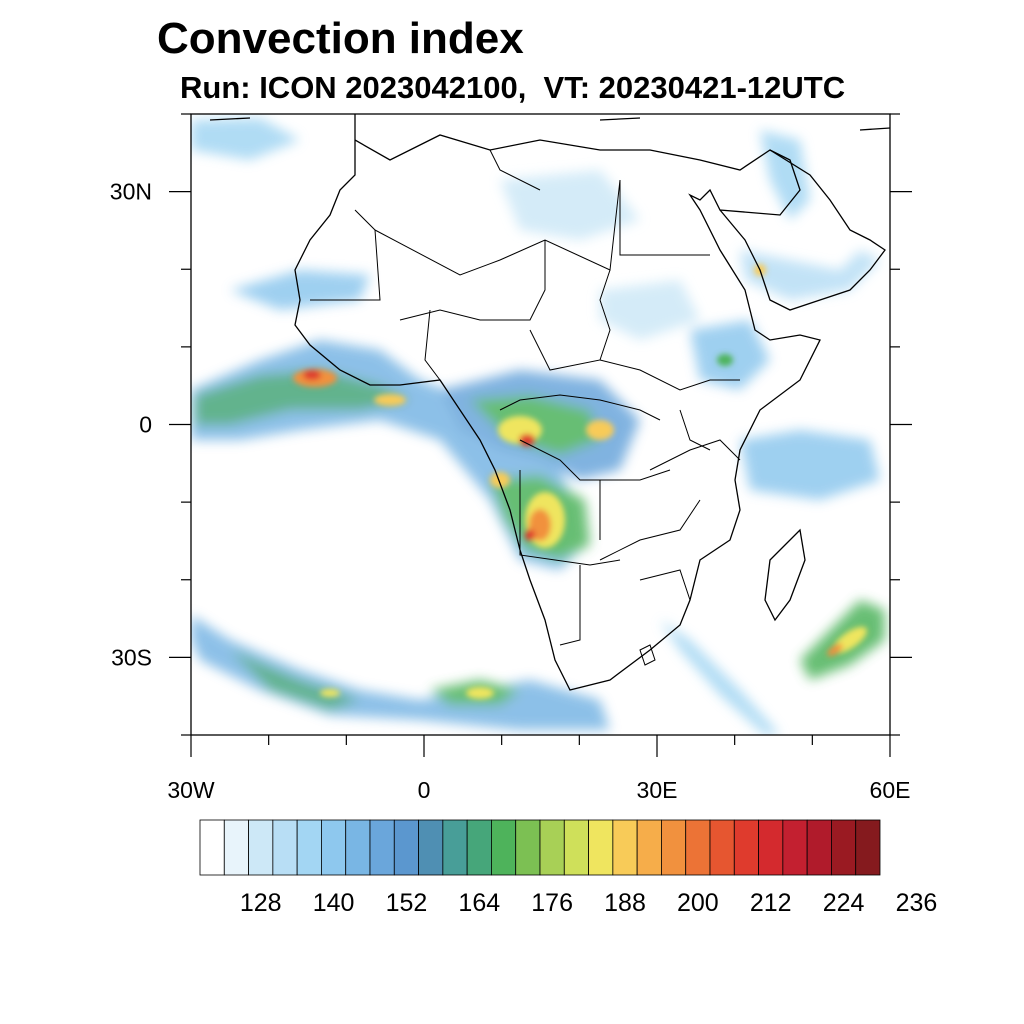  Describe the element at coordinates (334, 903) in the screenshot. I see `colorbar-label: 140` at that location.